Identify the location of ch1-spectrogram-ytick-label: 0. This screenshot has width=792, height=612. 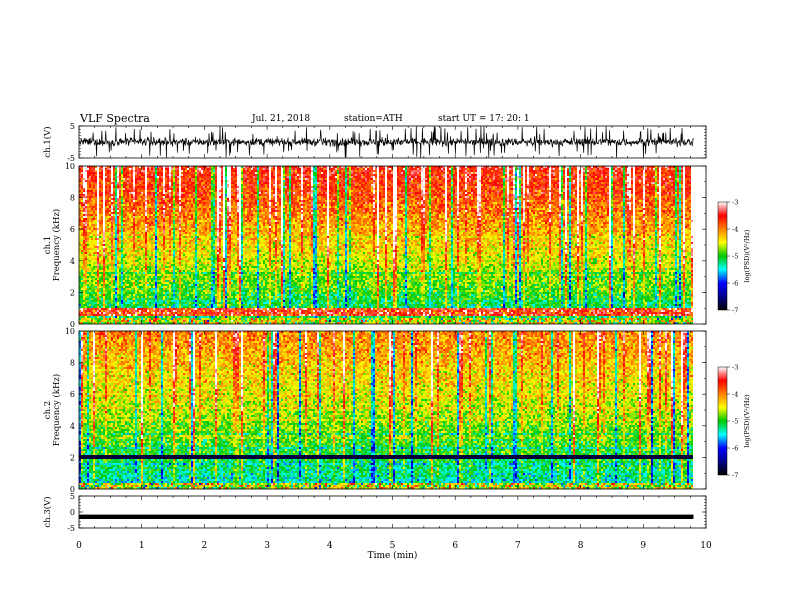
(72, 324).